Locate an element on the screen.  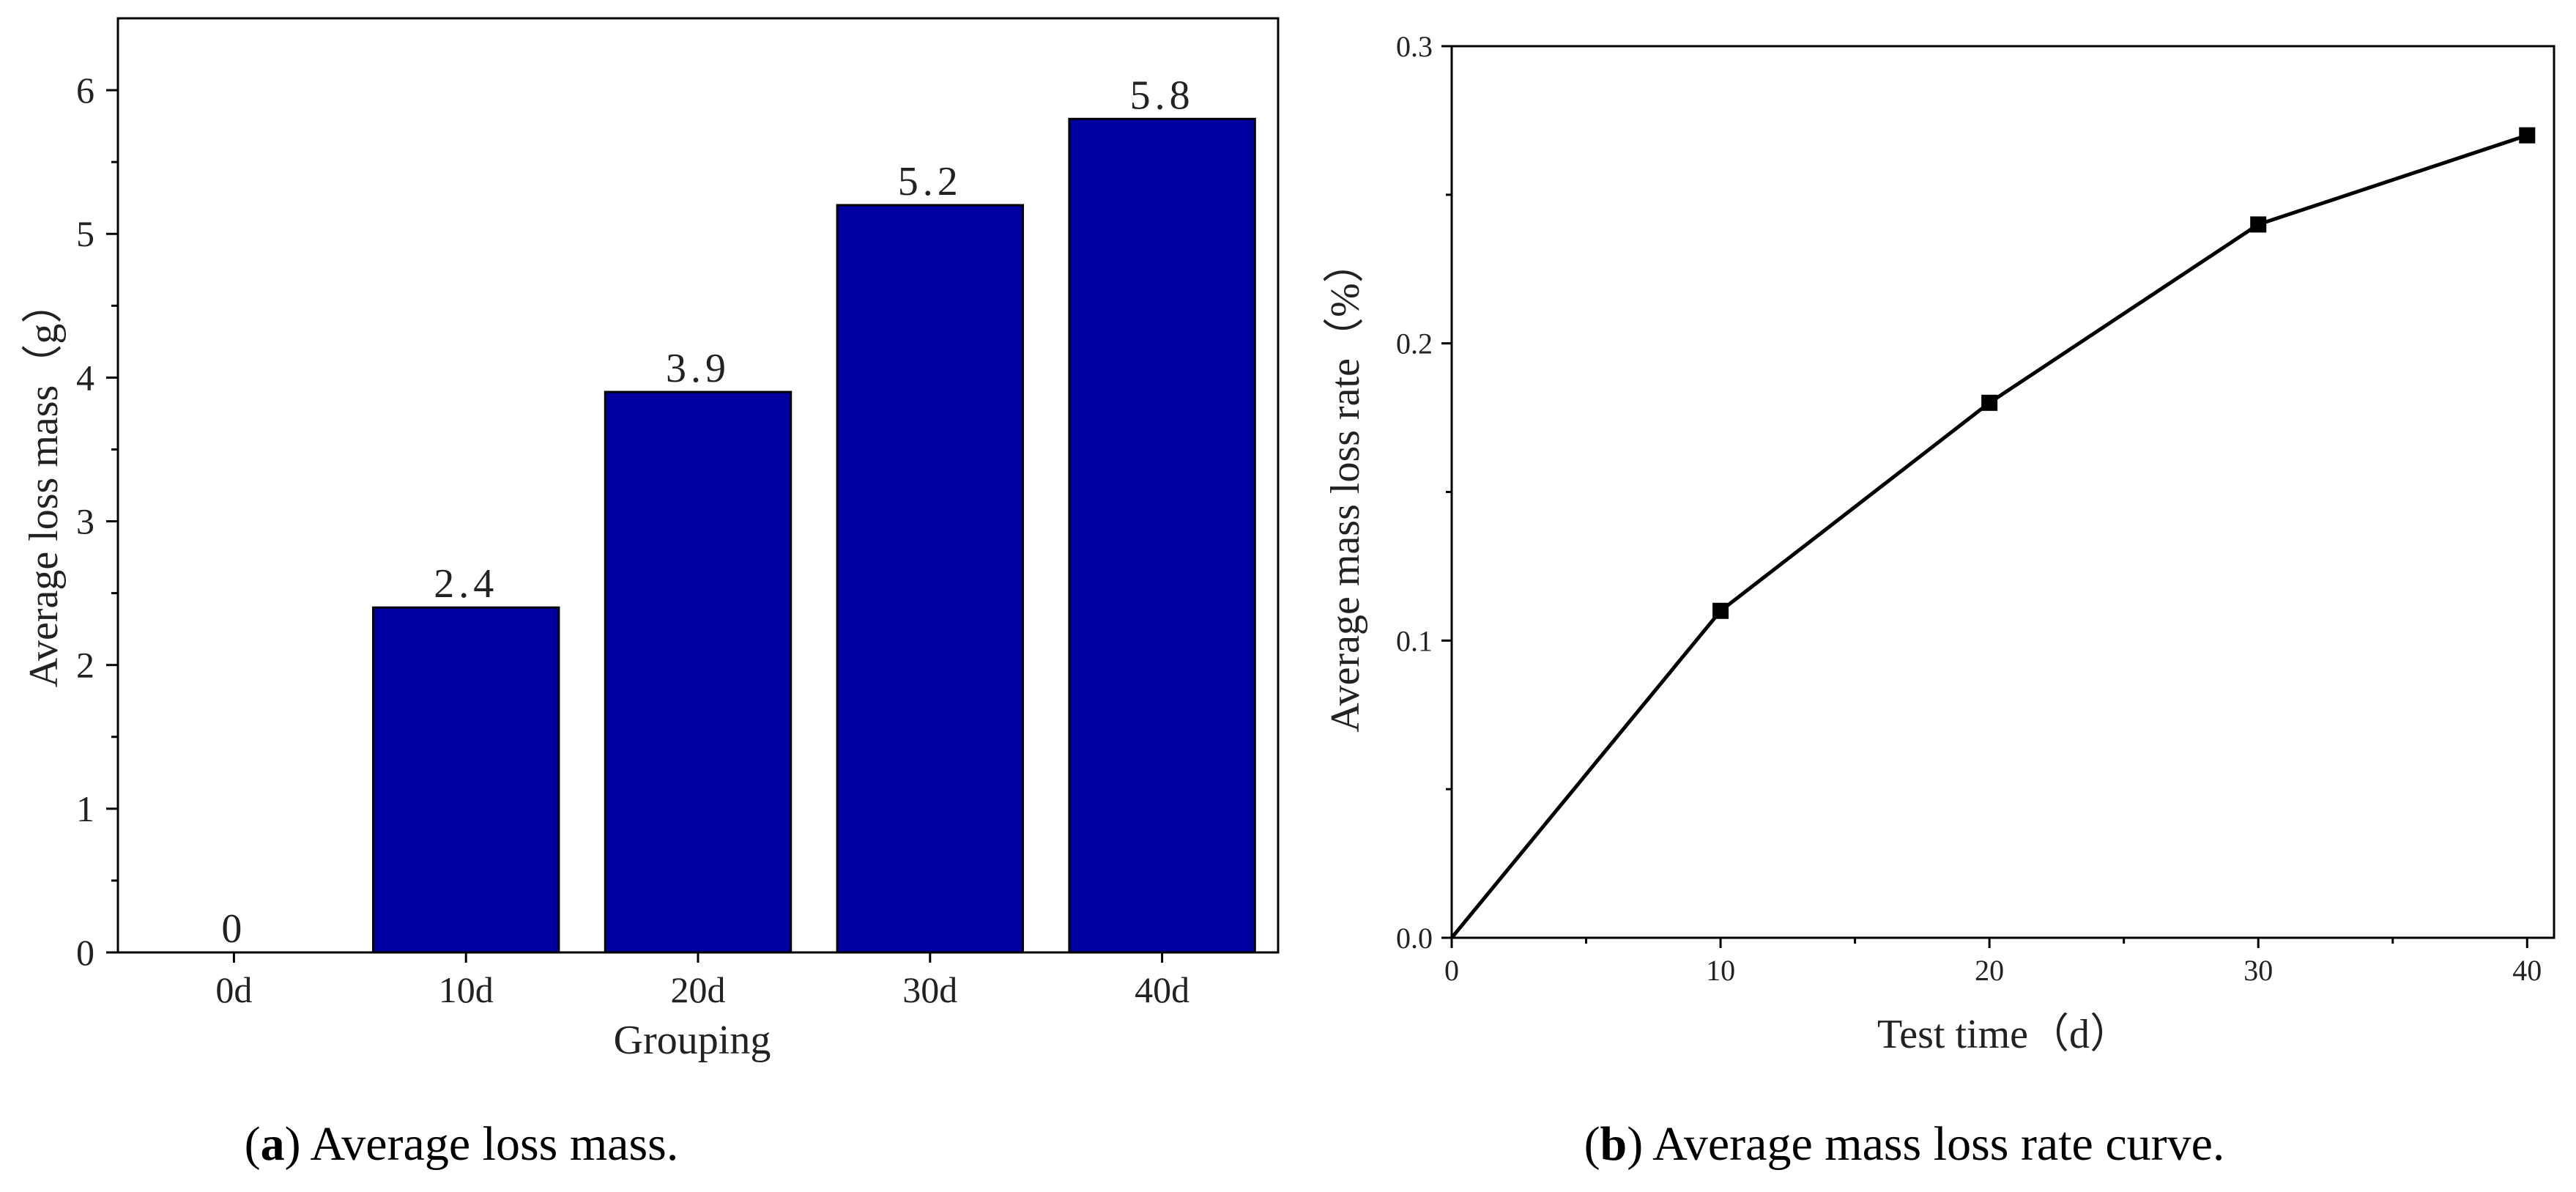
line-chart-x-tick-label: 30 is located at coordinates (2258, 971).